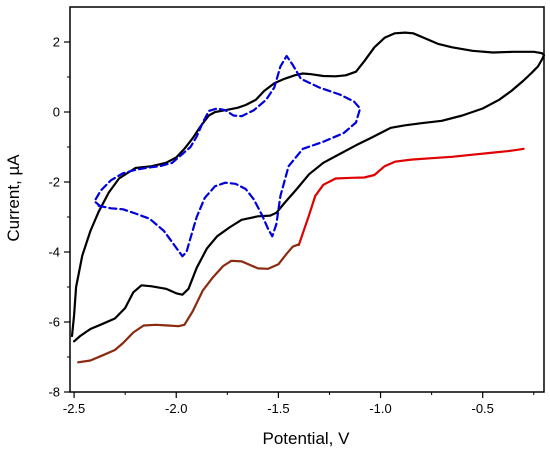  What do you see at coordinates (54, 322) in the screenshot?
I see `y-tick-label: -6` at bounding box center [54, 322].